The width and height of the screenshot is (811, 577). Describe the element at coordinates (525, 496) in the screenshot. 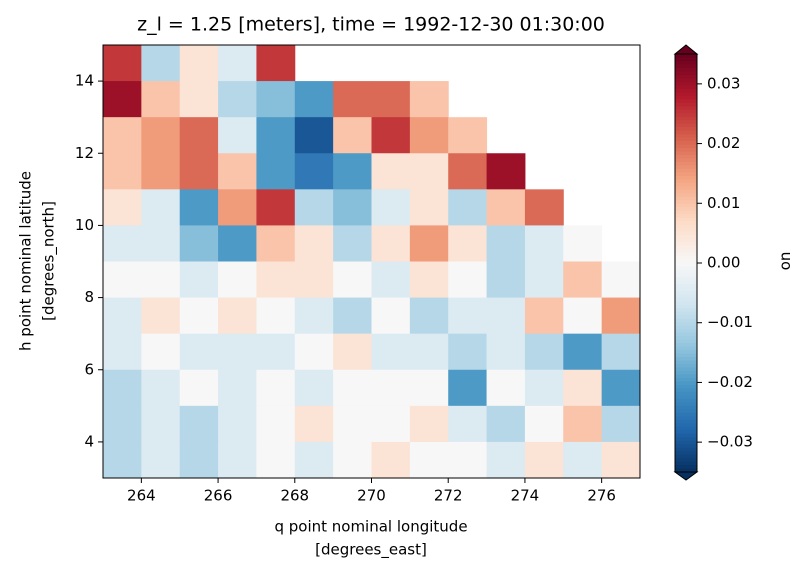

I see `x-tick-label: 274` at that location.